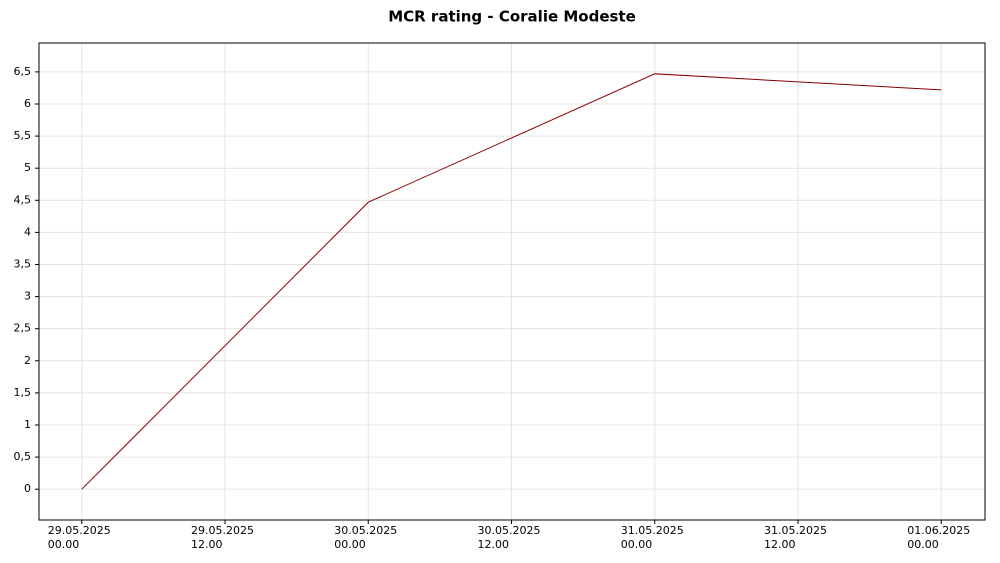 This screenshot has width=1000, height=563. Describe the element at coordinates (23, 135) in the screenshot. I see `y-tick-label: 5,5` at that location.